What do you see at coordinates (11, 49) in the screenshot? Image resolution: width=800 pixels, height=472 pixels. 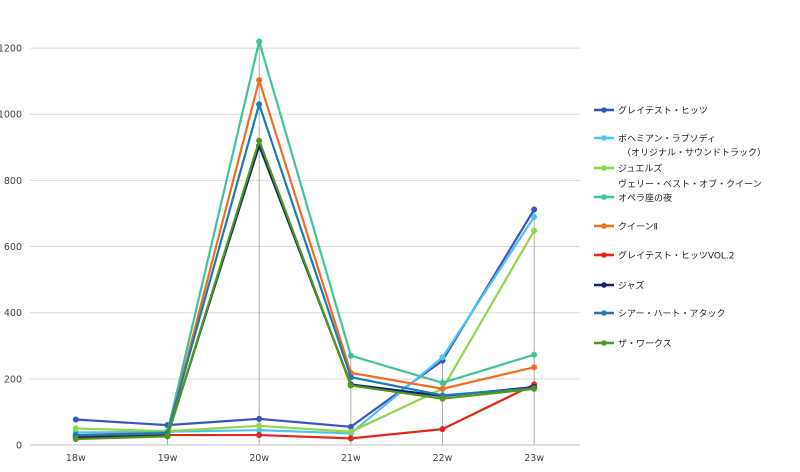 I see `y-tick-label: 1200` at bounding box center [11, 49].